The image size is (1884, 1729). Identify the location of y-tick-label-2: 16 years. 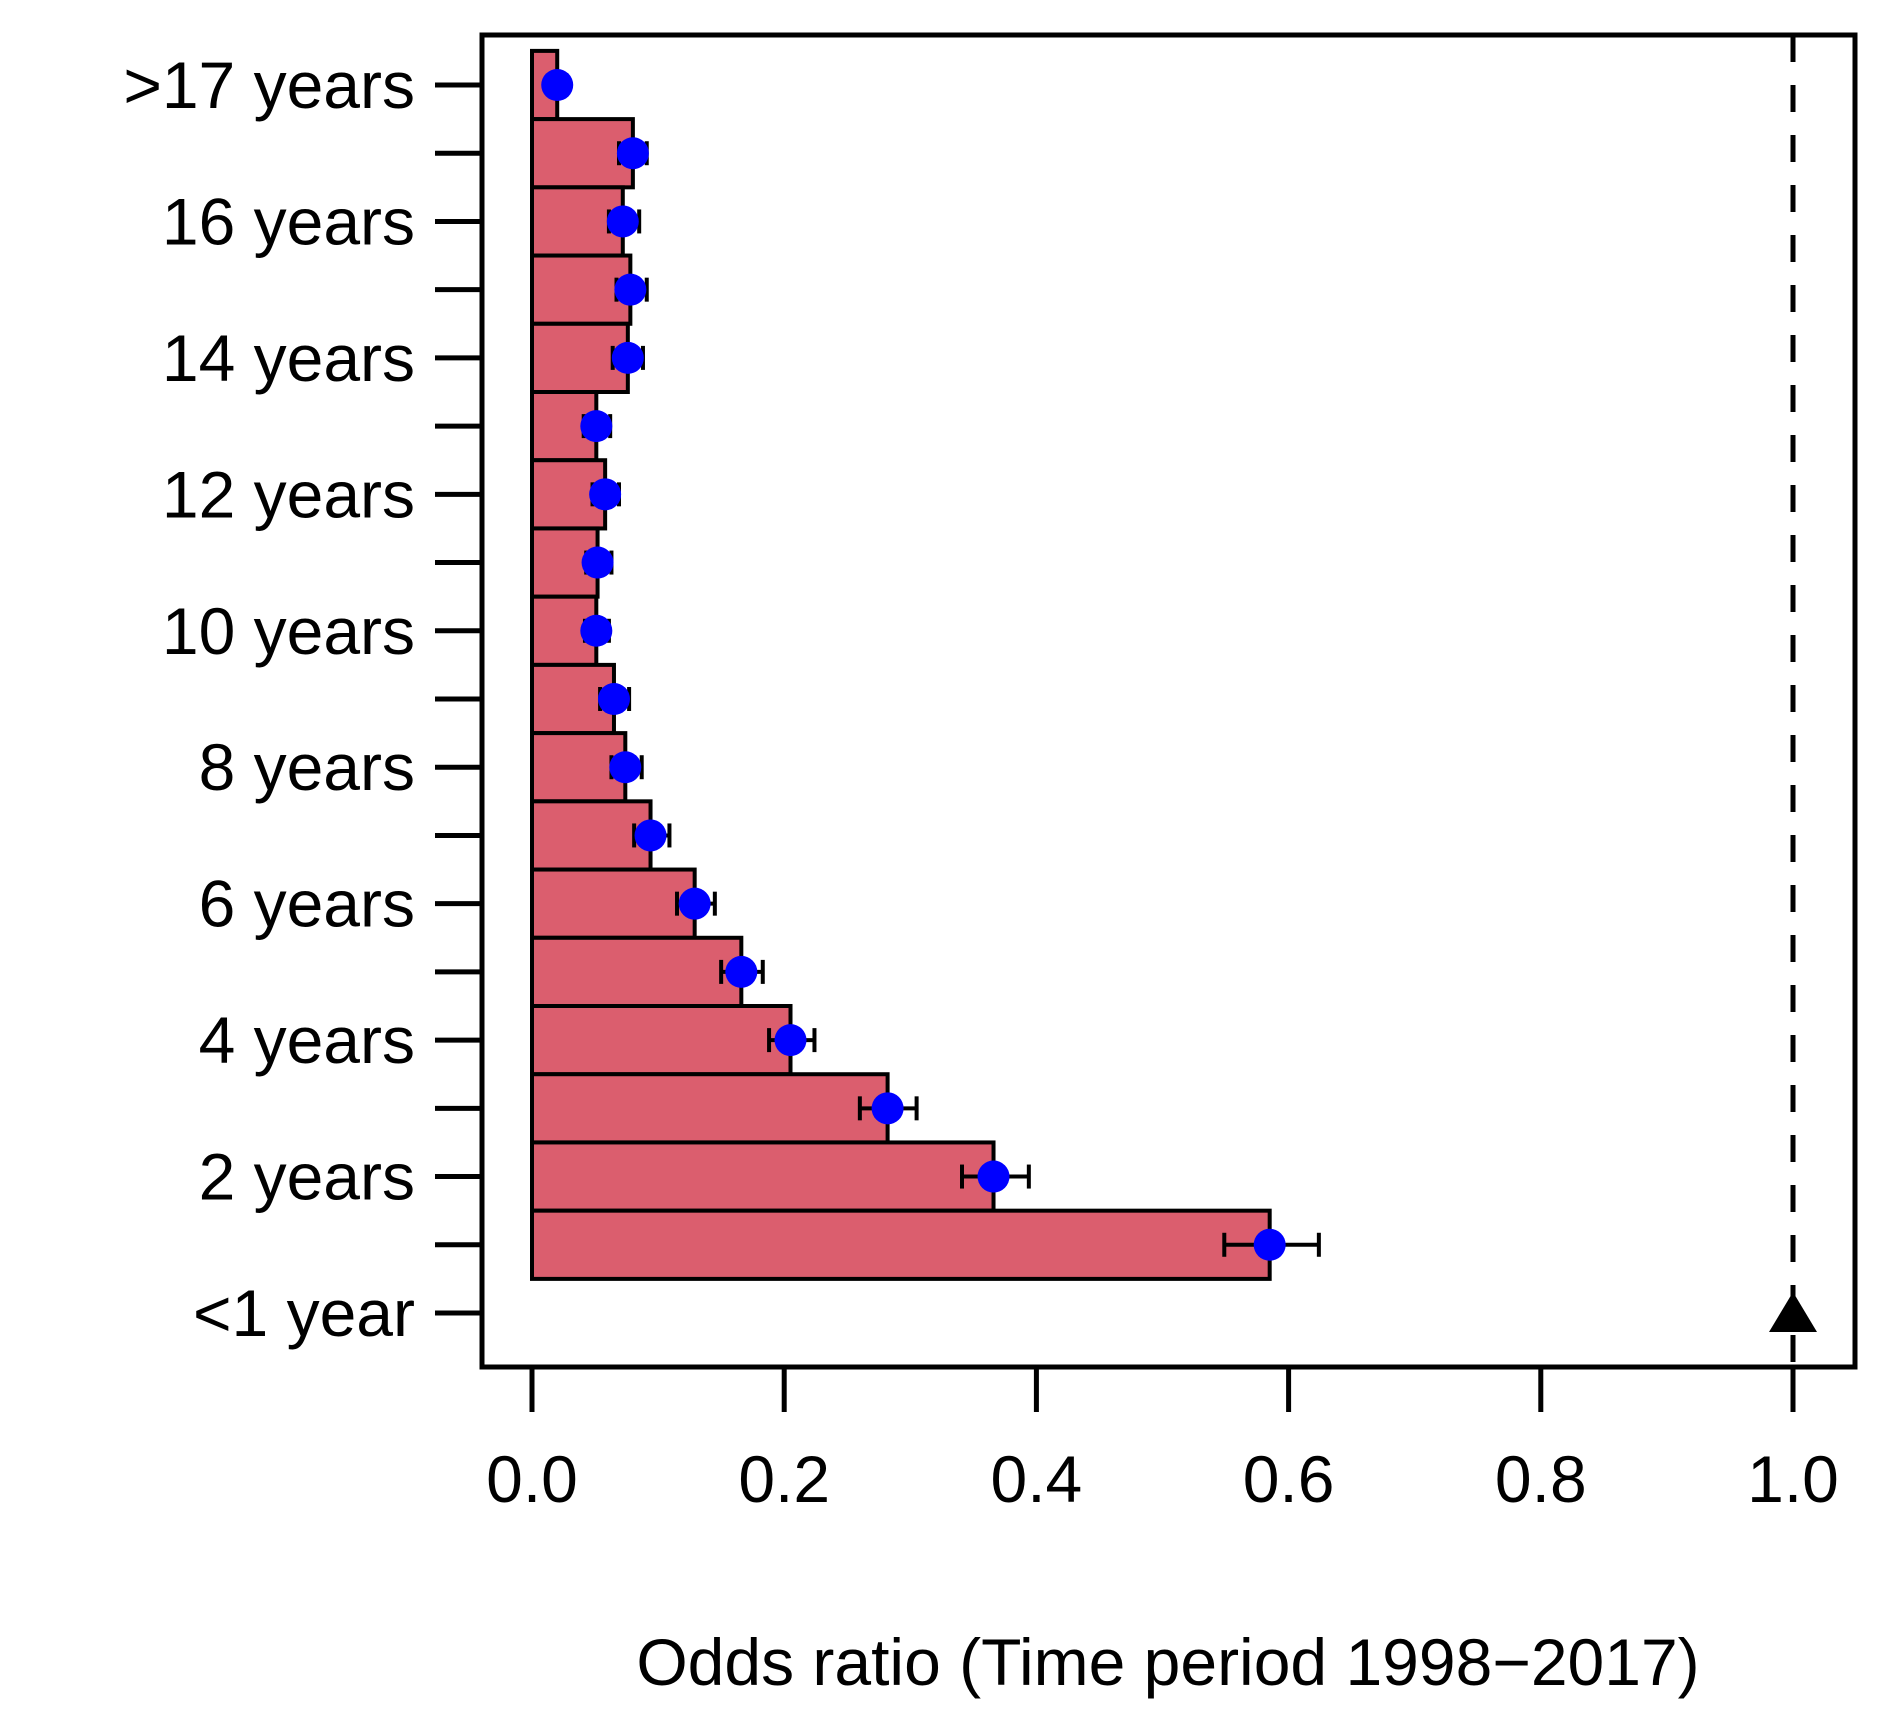
(288, 221).